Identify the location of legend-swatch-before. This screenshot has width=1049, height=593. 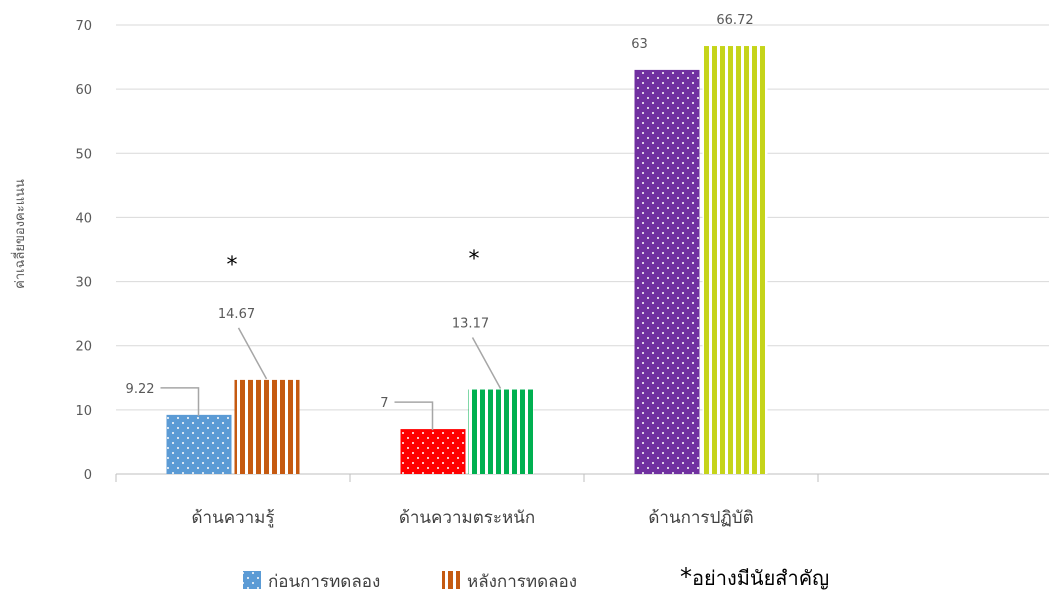
(252, 580).